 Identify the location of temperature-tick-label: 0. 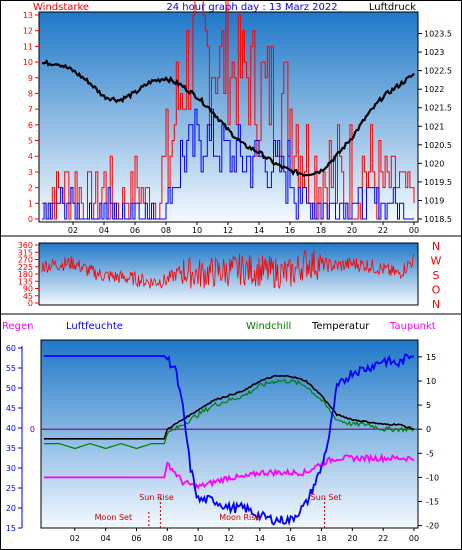
(428, 429).